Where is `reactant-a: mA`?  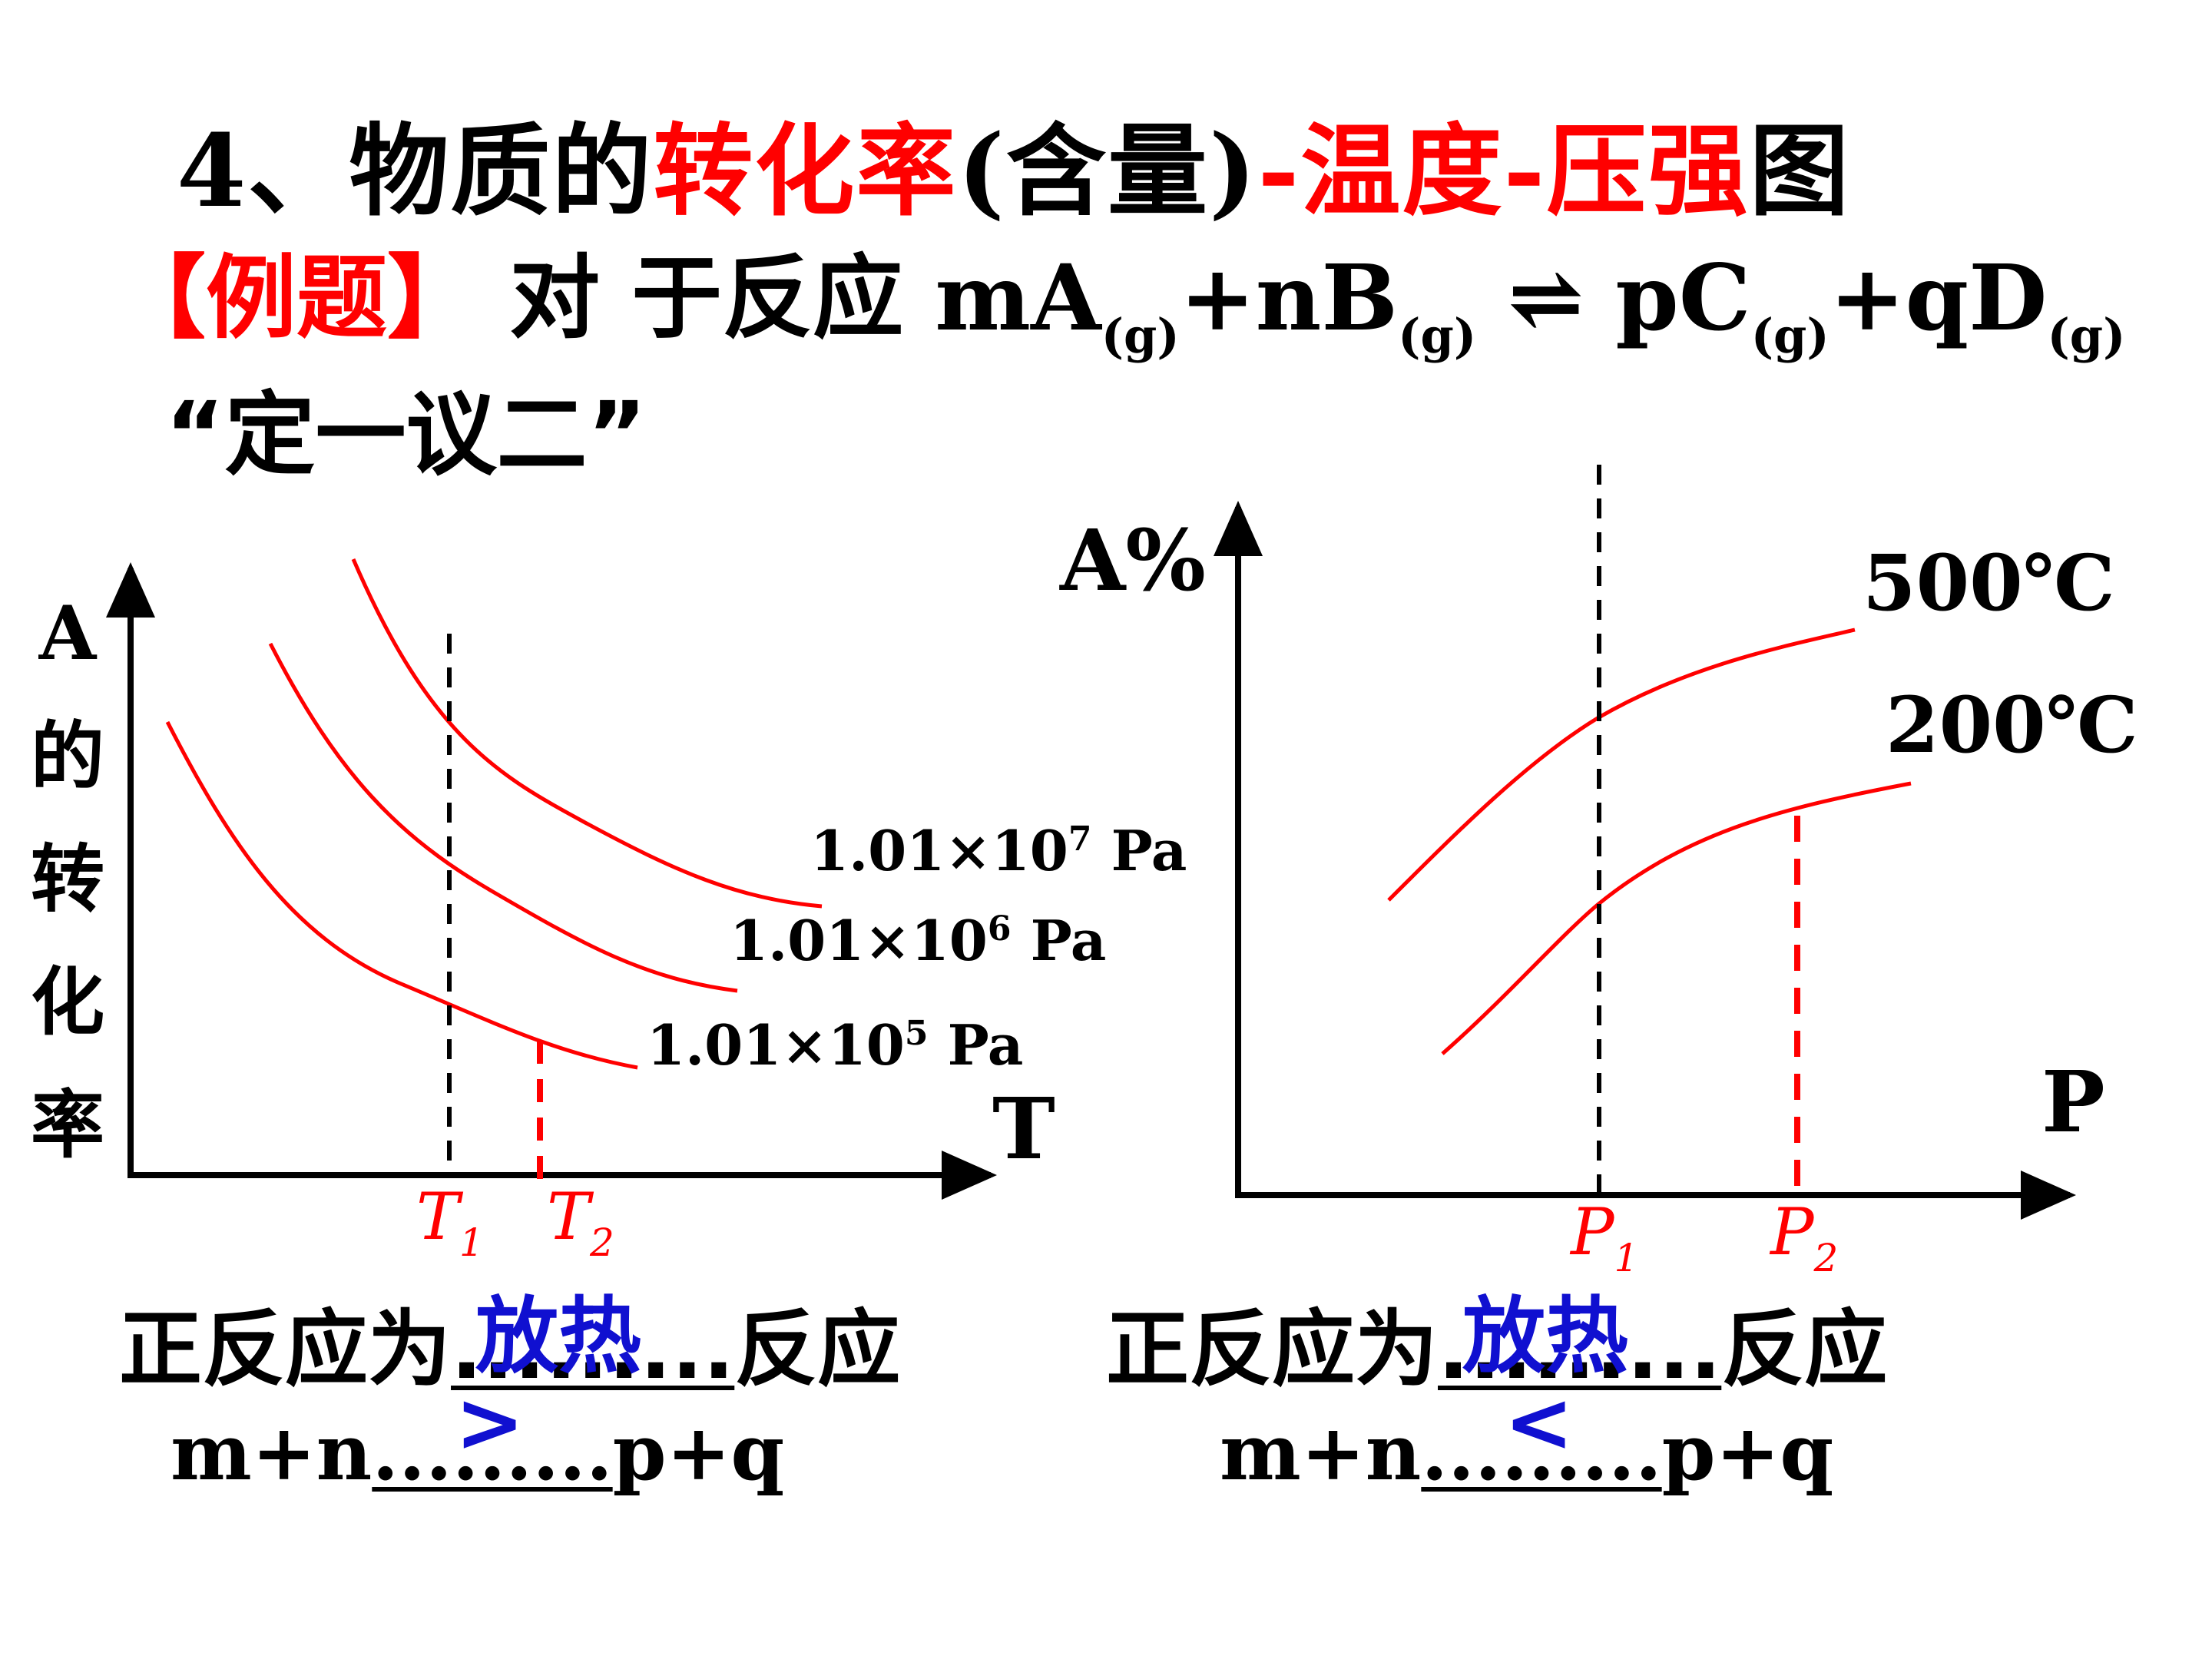
reactant-a: mA is located at coordinates (1018, 297).